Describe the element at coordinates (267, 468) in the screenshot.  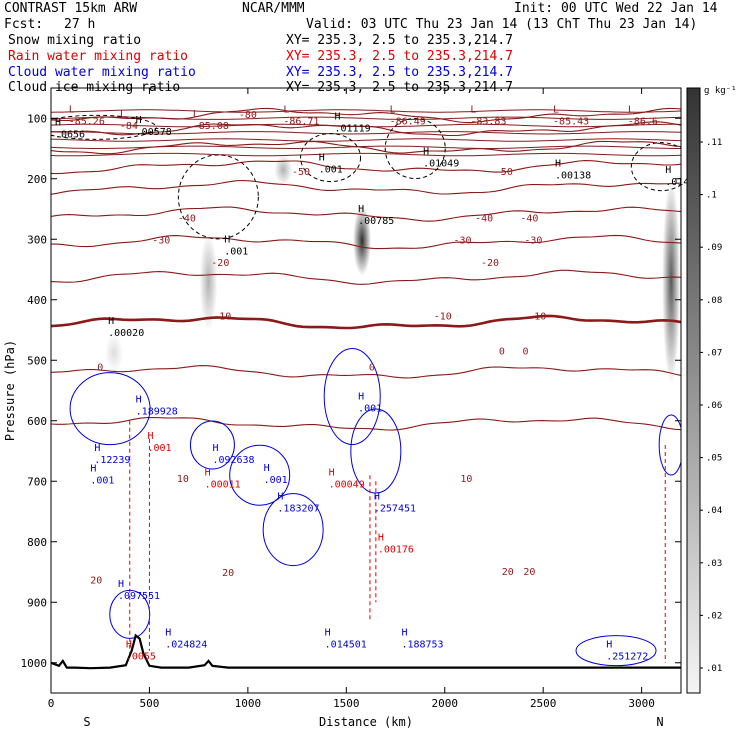
I see `max-marker-24: H` at that location.